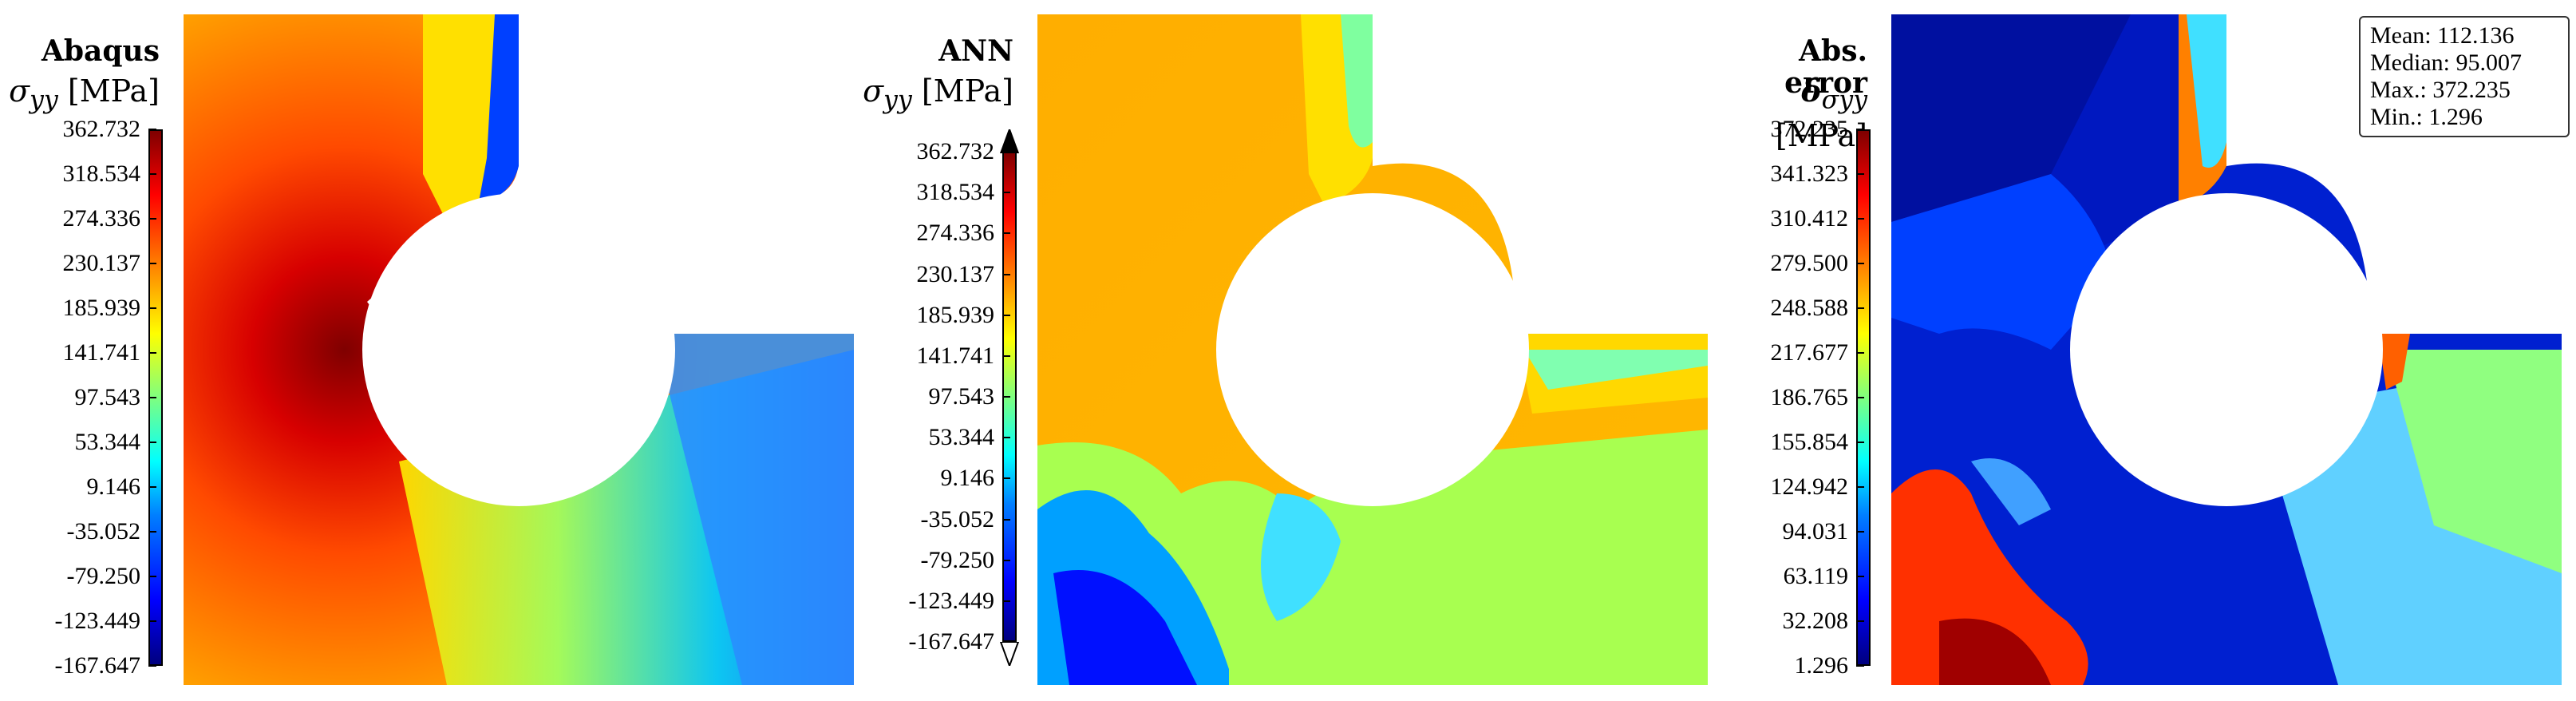 The image size is (2576, 701). I want to click on colorbar-min-arrow, so click(1009, 654).